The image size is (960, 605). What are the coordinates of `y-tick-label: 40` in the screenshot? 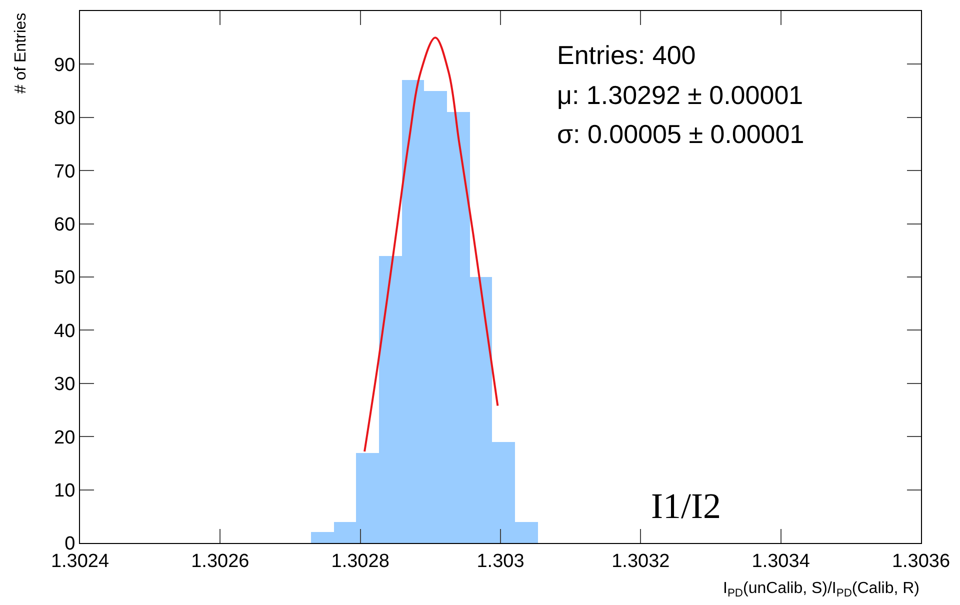 It's located at (65, 331).